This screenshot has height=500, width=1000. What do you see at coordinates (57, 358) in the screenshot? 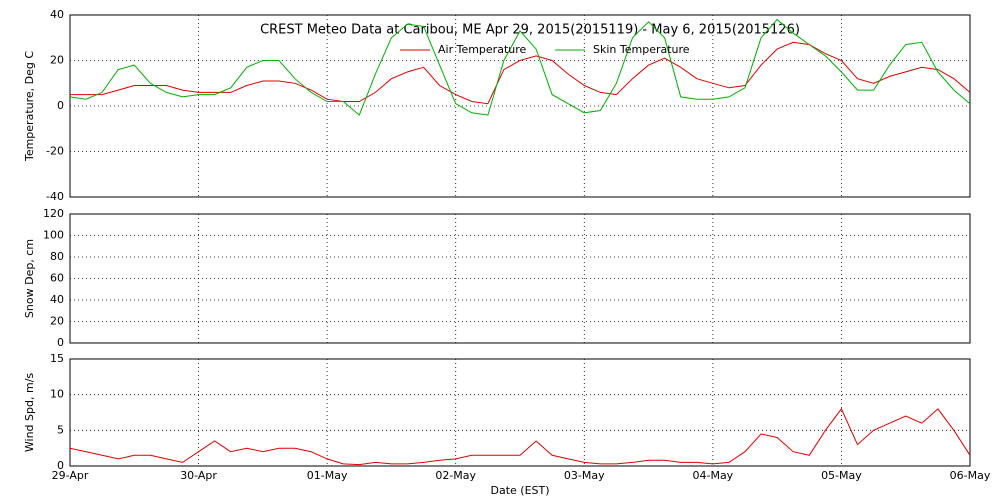
I see `y-tick-label: 15` at bounding box center [57, 358].